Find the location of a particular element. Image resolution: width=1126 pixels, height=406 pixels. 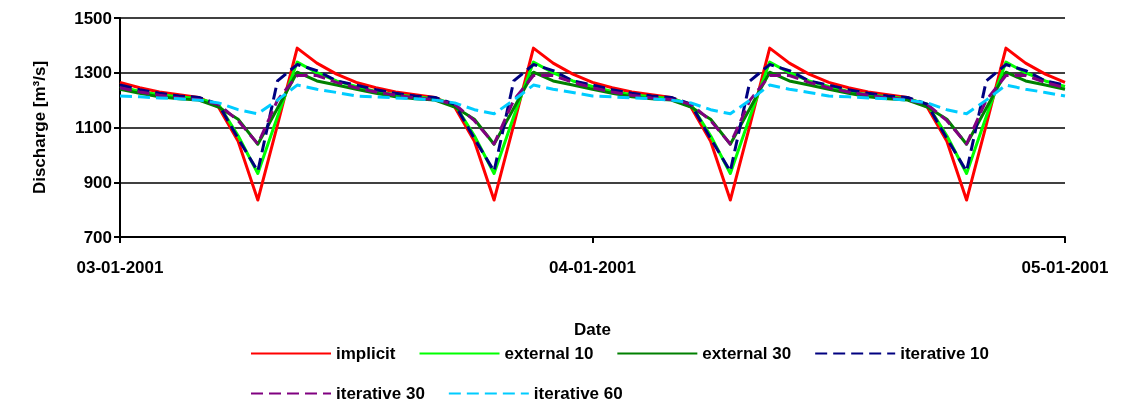

legend-label: external 10 is located at coordinates (549, 353).